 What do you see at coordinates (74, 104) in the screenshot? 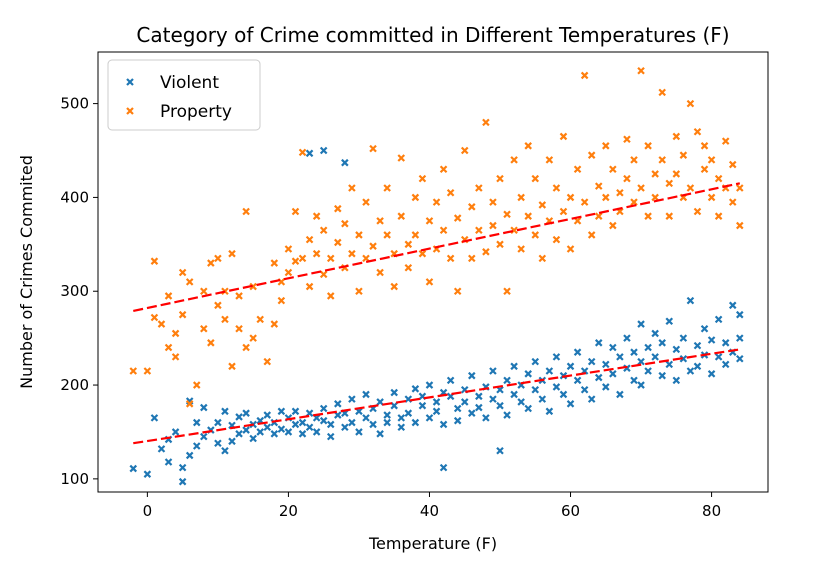
I see `y-tick-label: 500` at bounding box center [74, 104].